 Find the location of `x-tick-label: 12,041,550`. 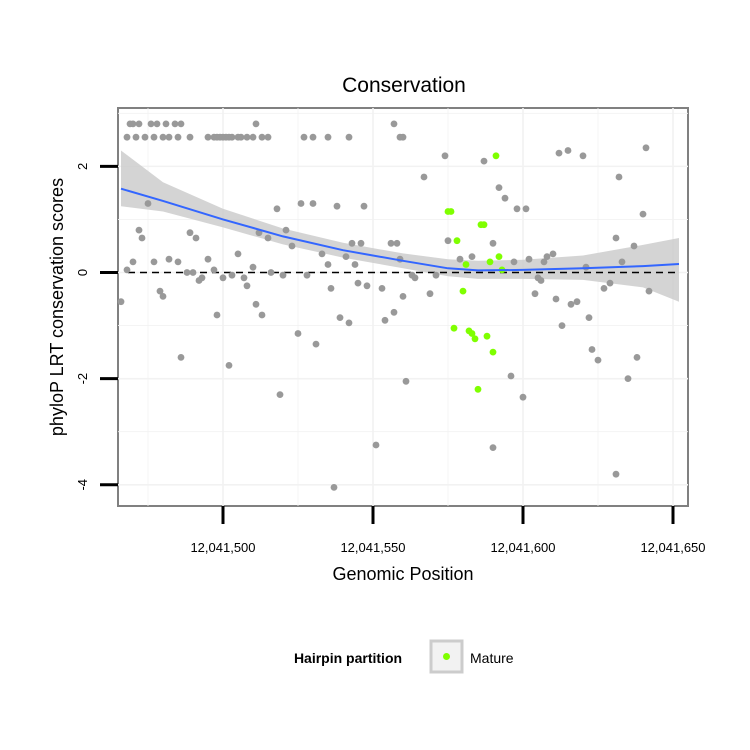

x-tick-label: 12,041,550 is located at coordinates (372, 547).